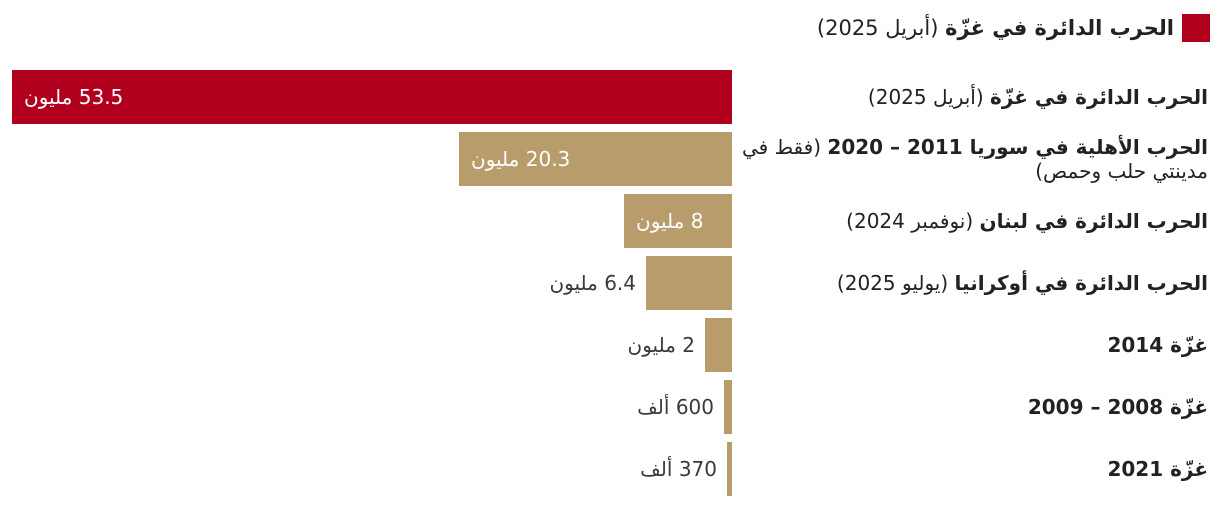  I want to click on value-label: 8 مليون, so click(670, 221).